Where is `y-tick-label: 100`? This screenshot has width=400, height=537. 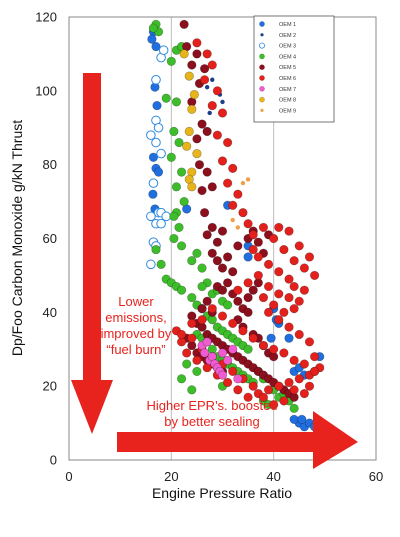
y-tick-label: 100 is located at coordinates (46, 90).